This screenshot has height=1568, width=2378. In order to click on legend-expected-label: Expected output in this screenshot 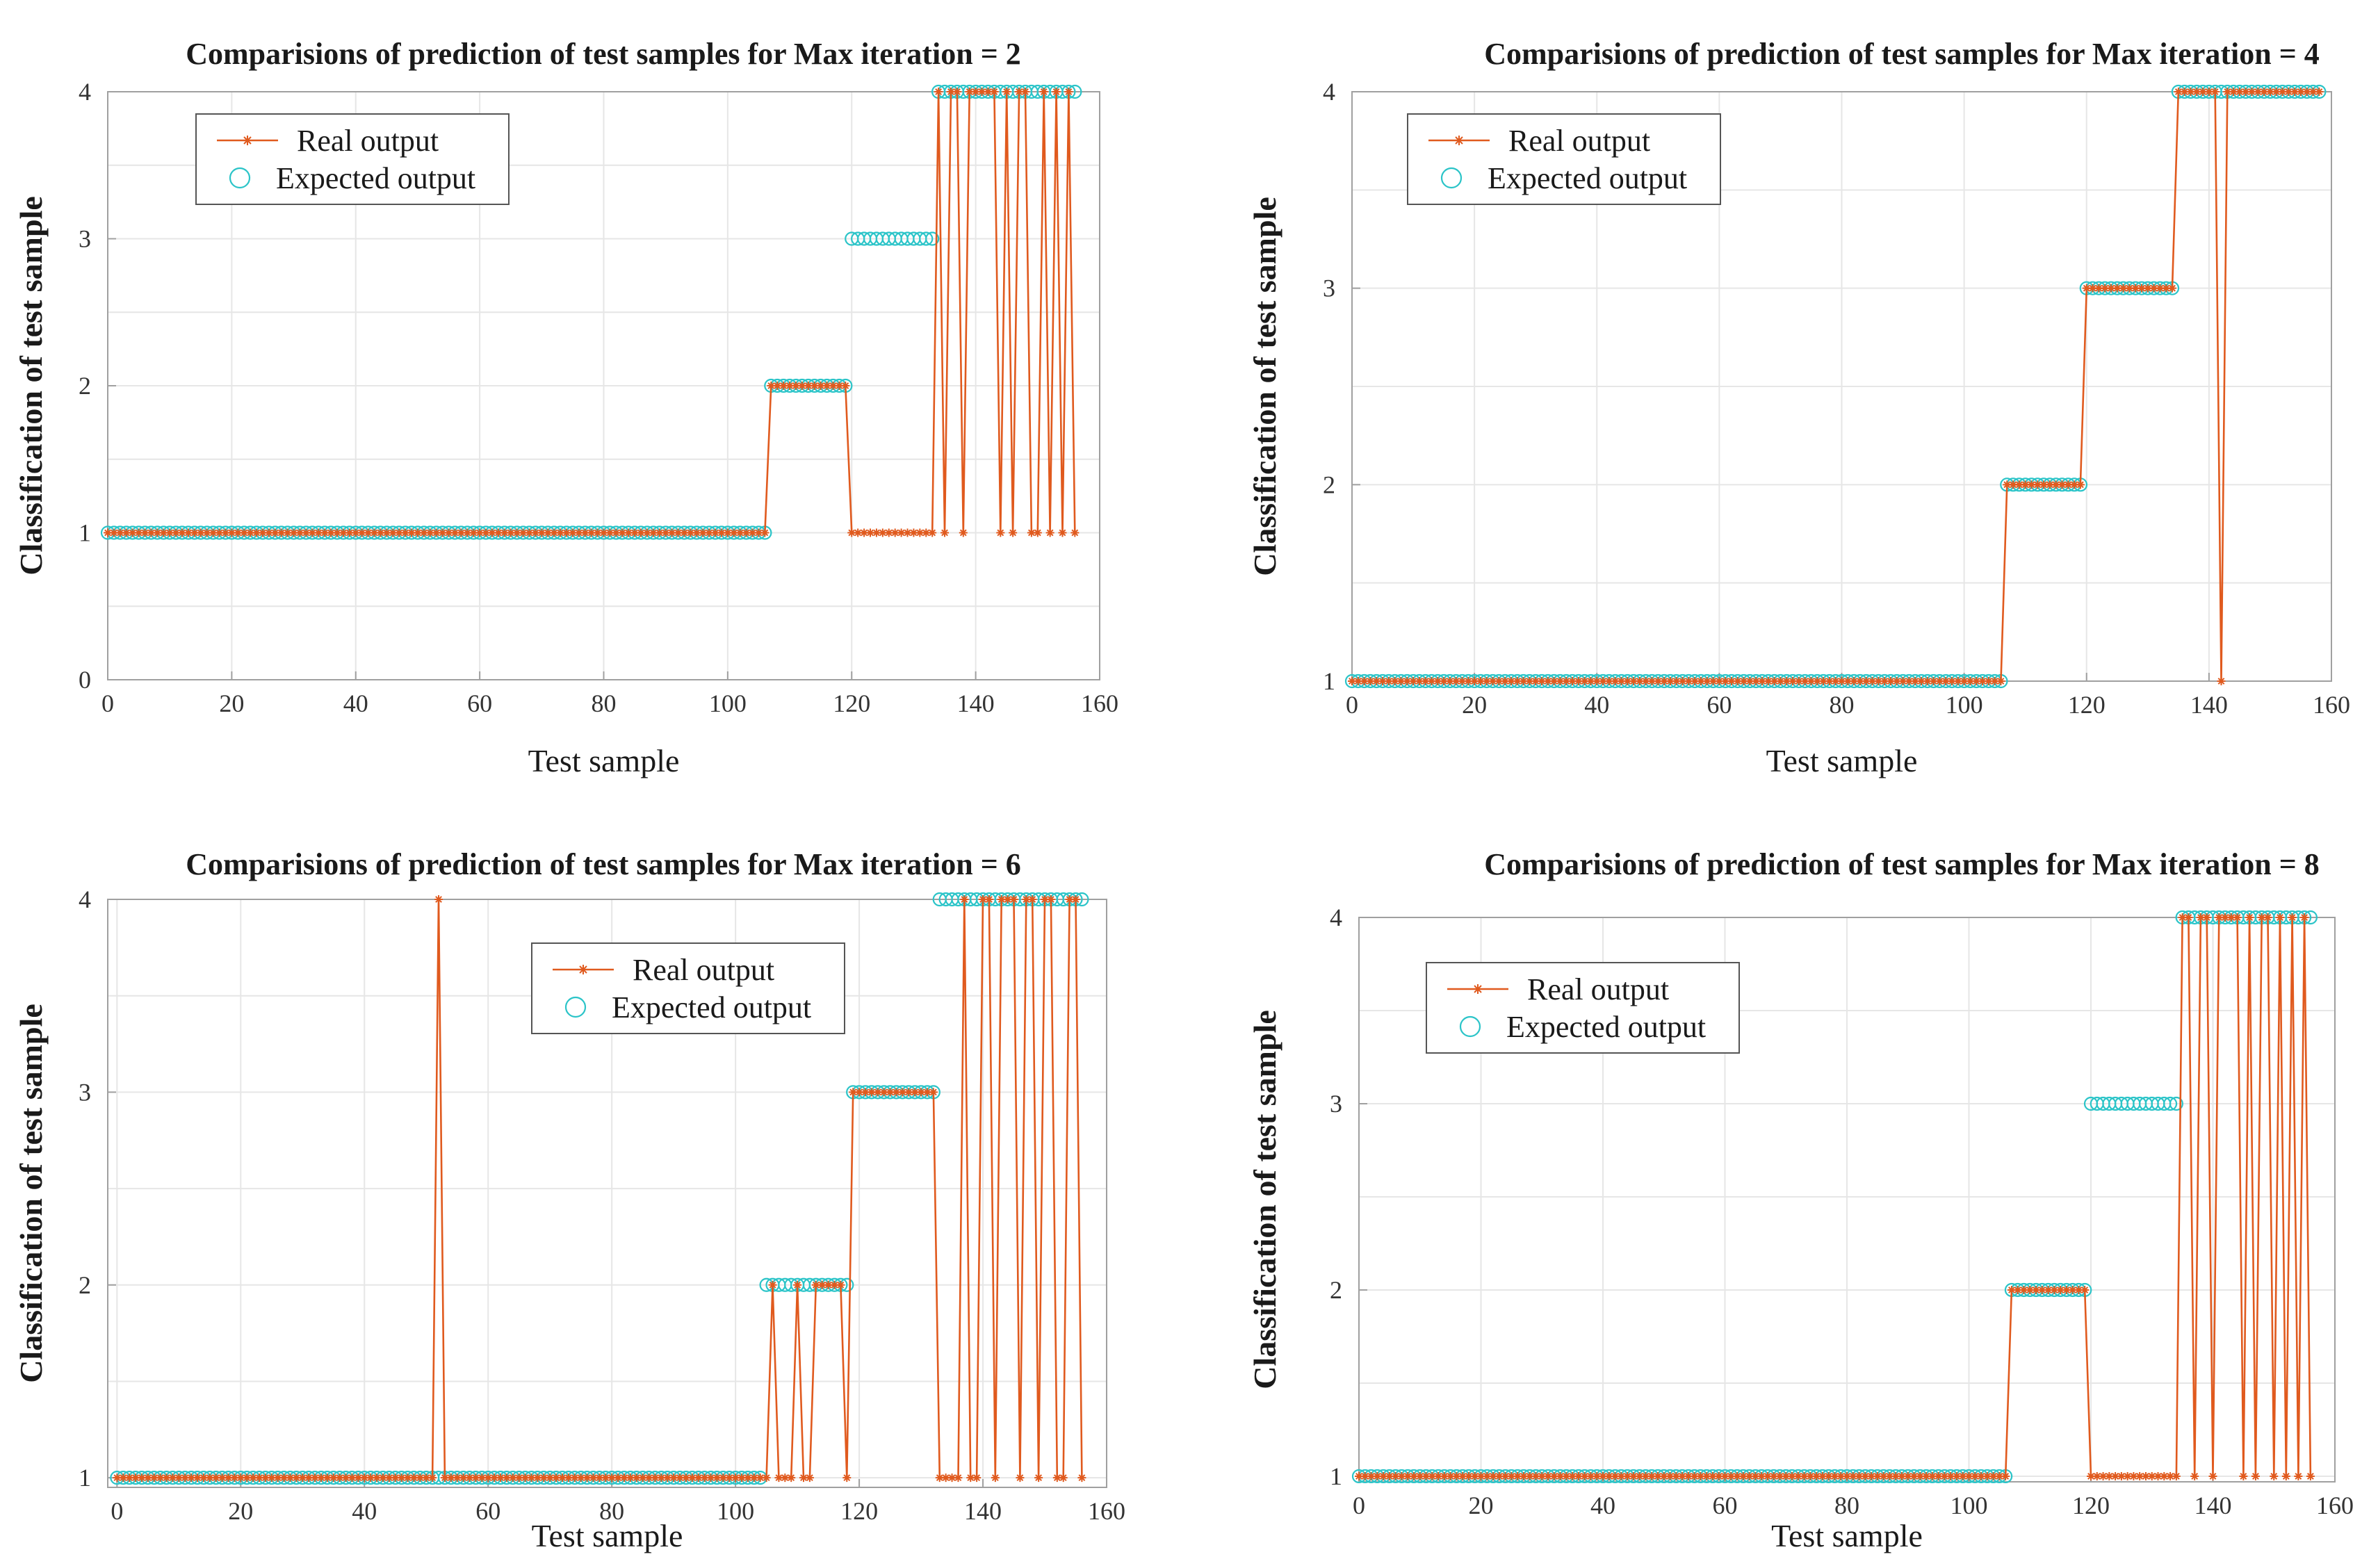, I will do `click(1606, 1027)`.